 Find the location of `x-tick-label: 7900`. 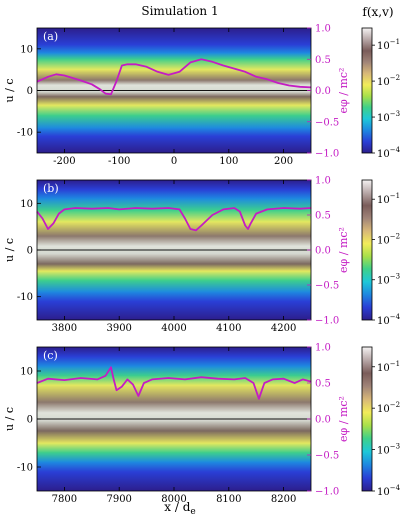

x-tick-label: 7900 is located at coordinates (118, 499).